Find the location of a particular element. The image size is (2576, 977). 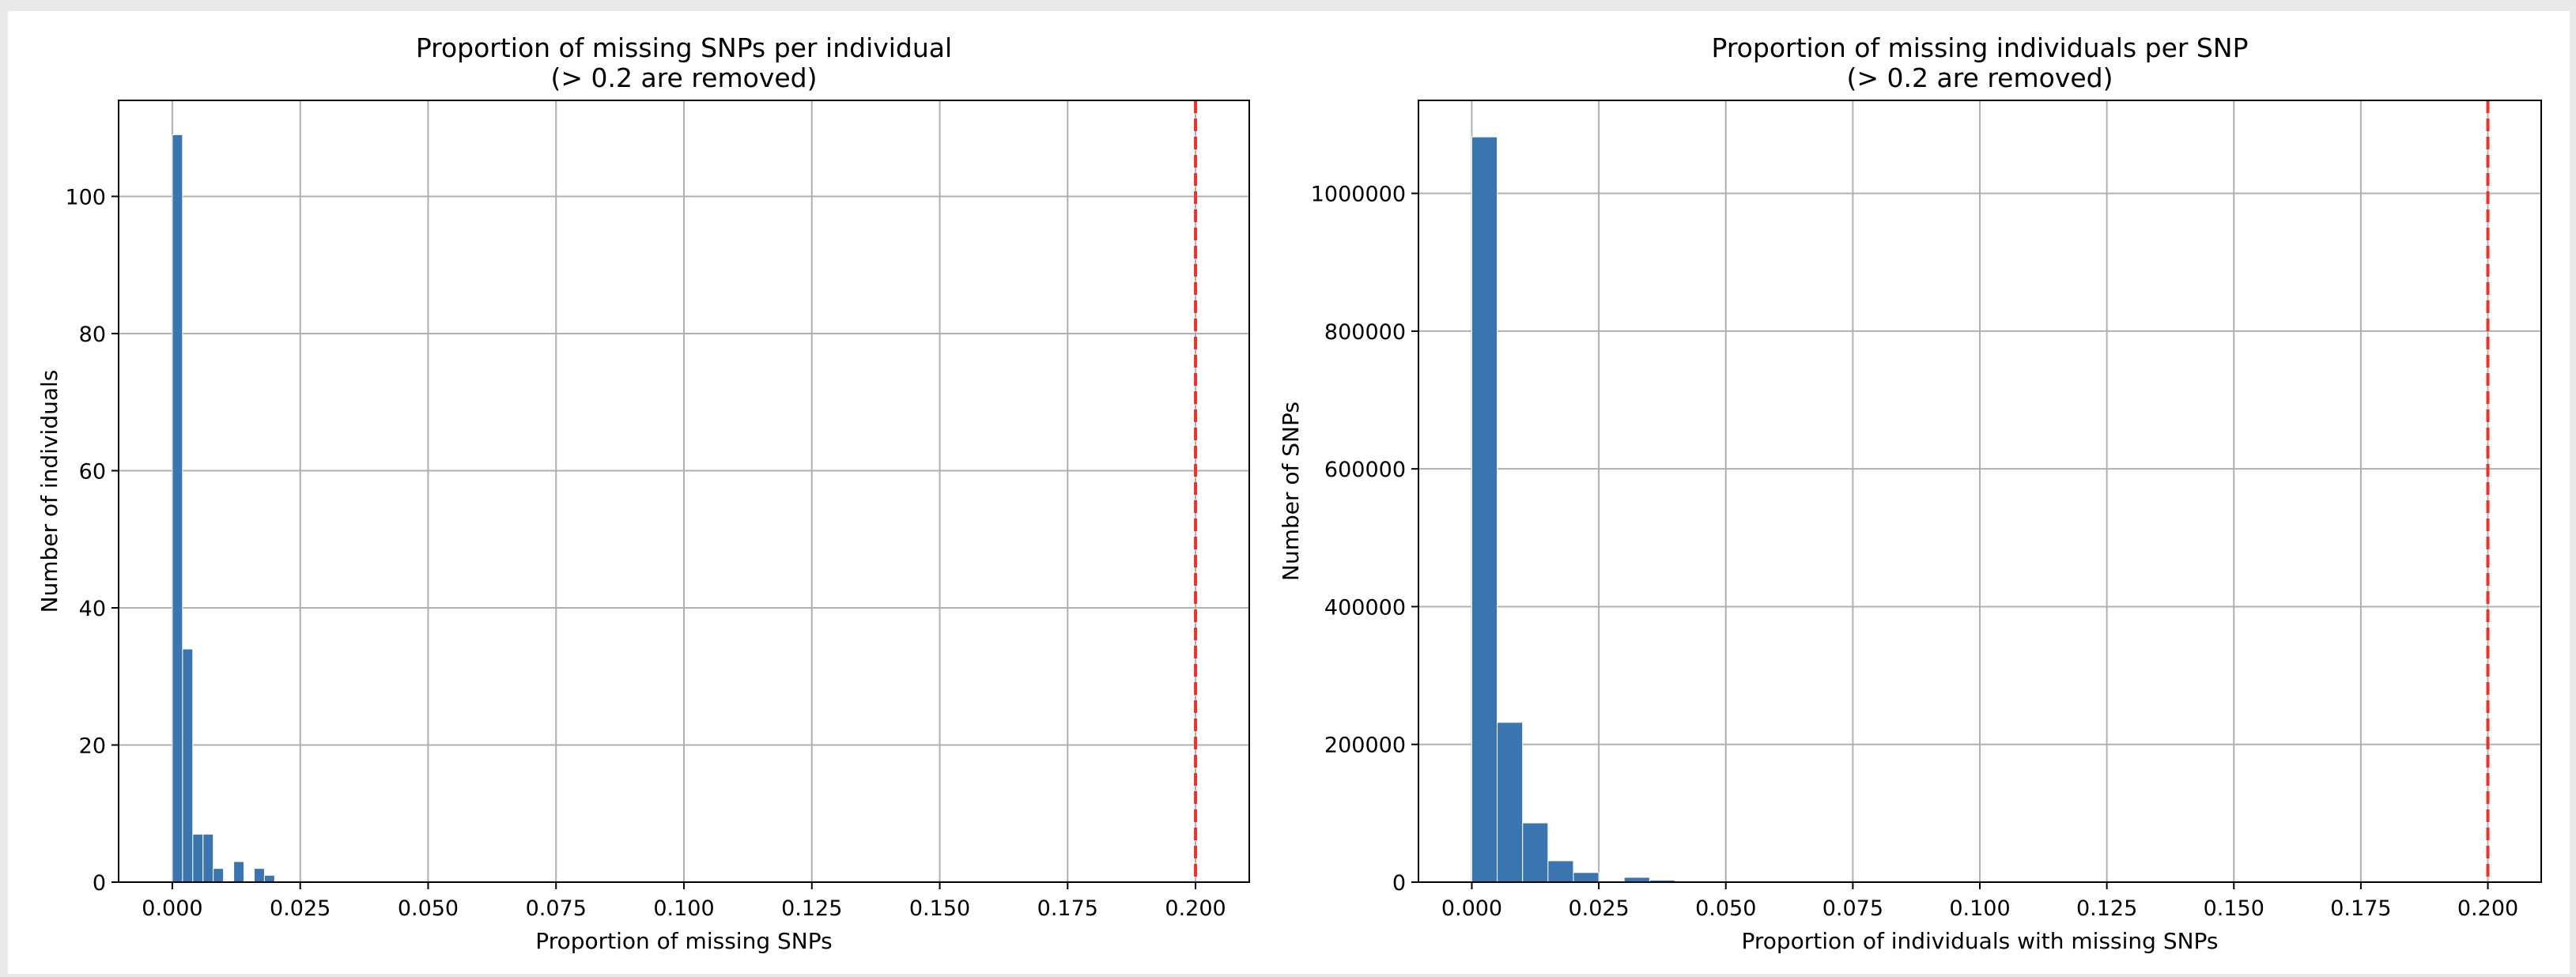

bars is located at coordinates (223, 508).